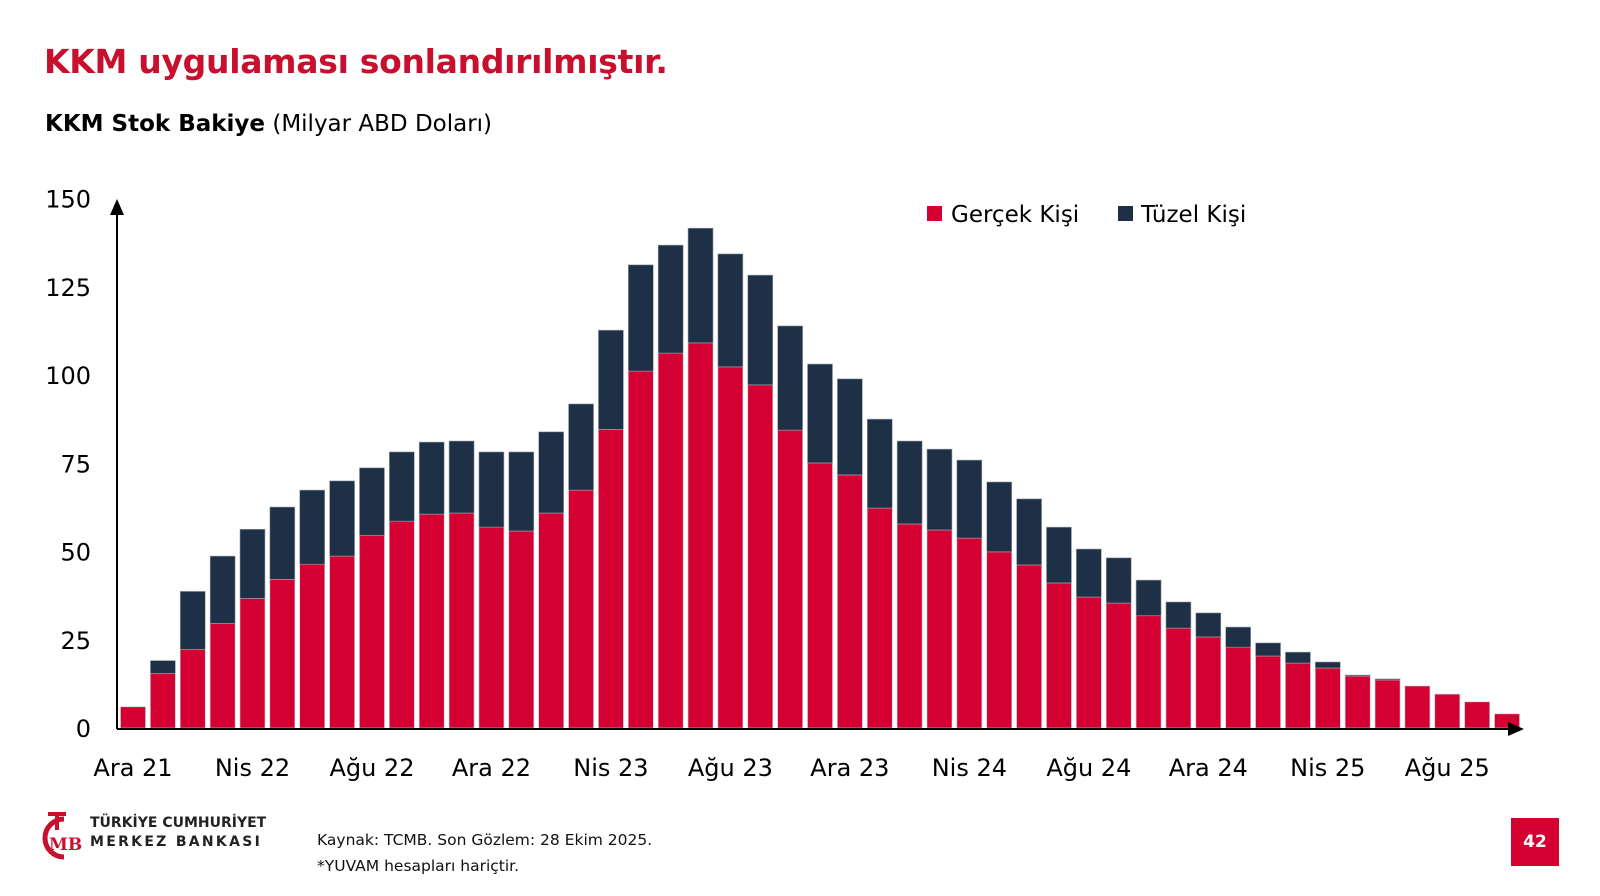 Image resolution: width=1600 pixels, height=896 pixels. What do you see at coordinates (1516, 729) in the screenshot?
I see `x-axis-arrow-icon` at bounding box center [1516, 729].